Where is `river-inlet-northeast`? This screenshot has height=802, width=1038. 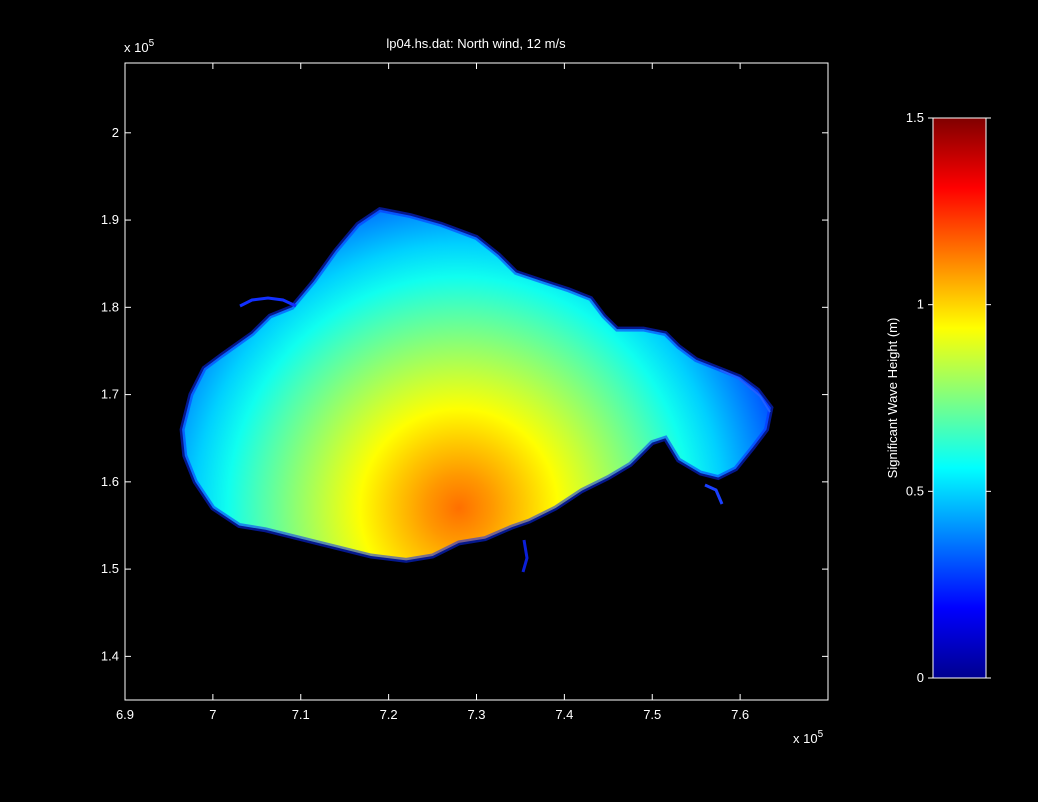 river-inlet-northeast is located at coordinates (745, 391).